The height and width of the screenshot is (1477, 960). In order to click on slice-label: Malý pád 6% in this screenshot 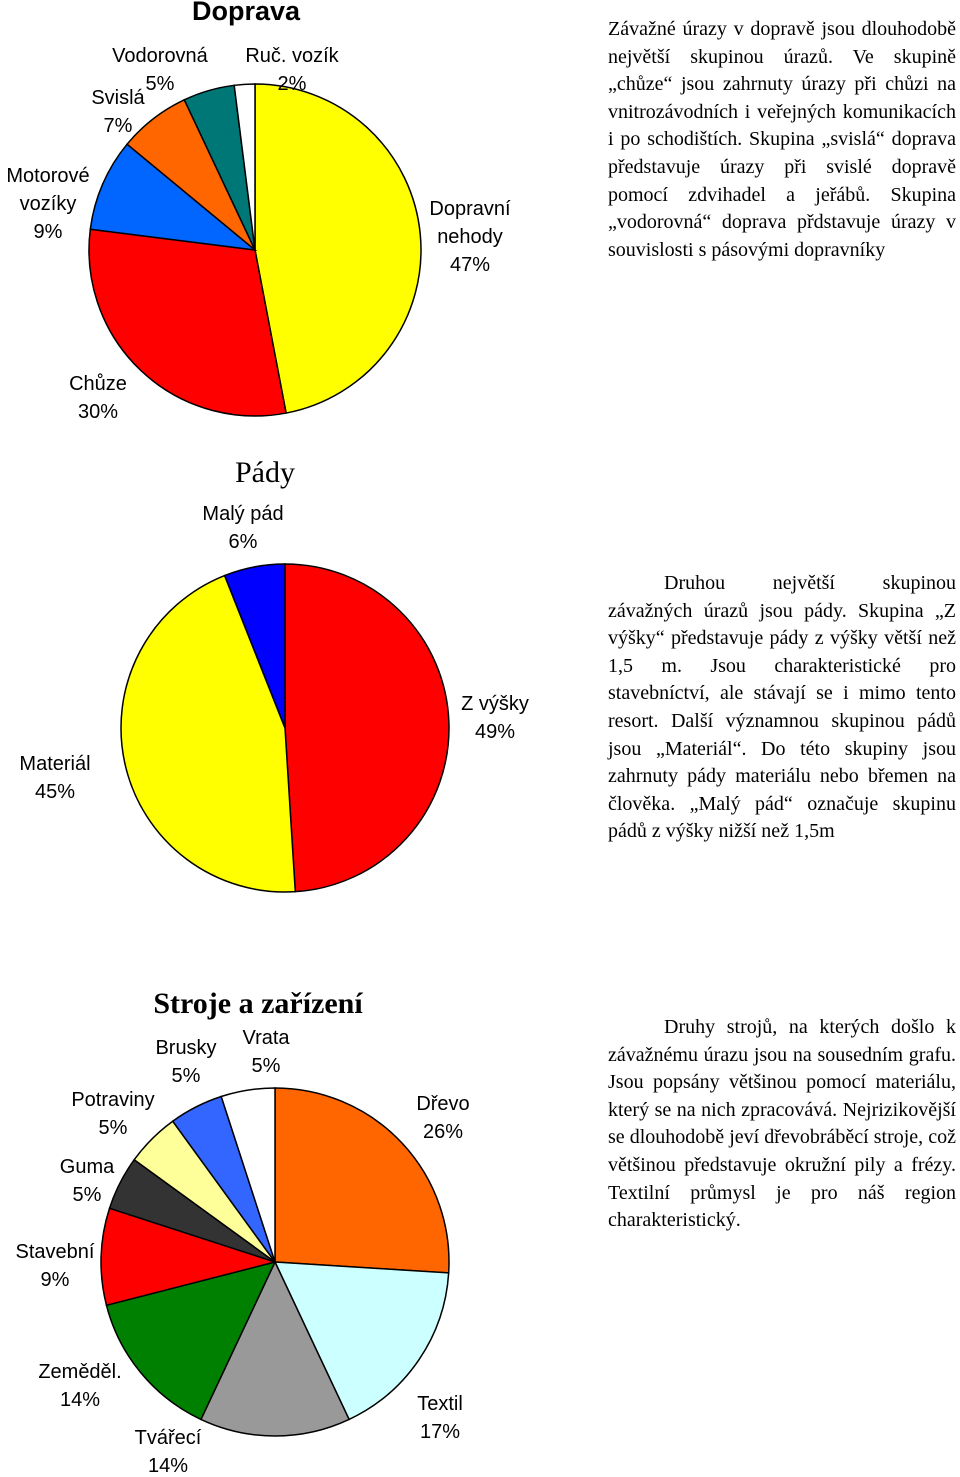, I will do `click(243, 528)`.